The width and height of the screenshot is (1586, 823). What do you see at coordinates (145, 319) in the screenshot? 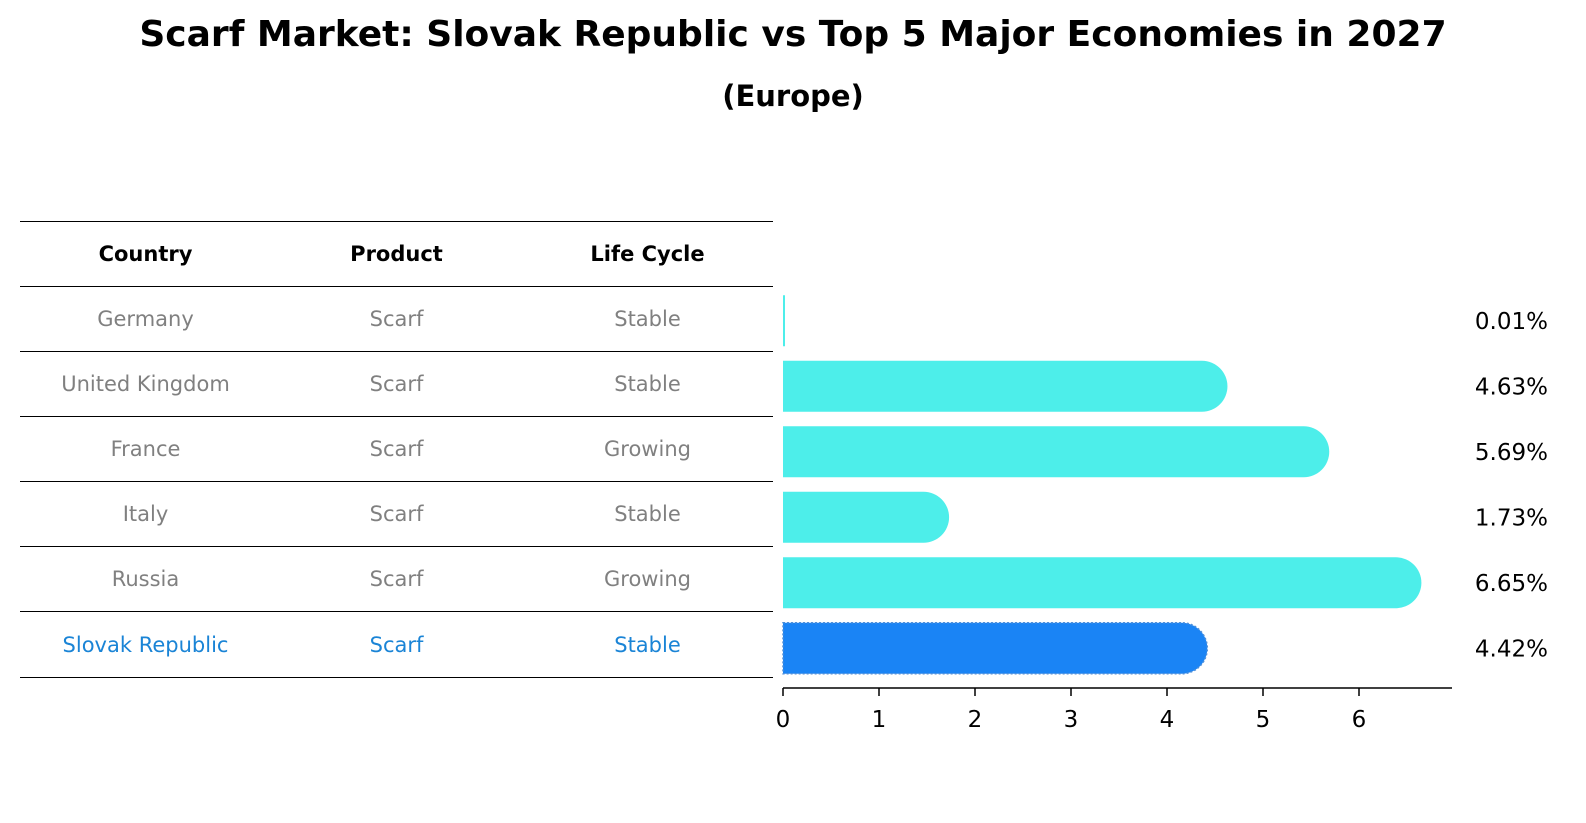
I see `cell-country: Germany` at bounding box center [145, 319].